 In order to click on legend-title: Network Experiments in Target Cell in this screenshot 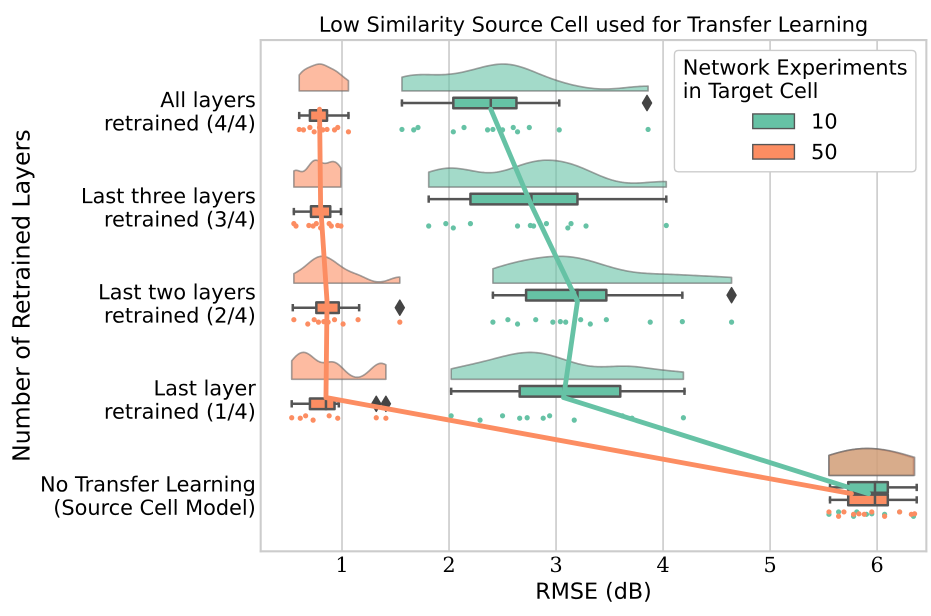, I will do `click(795, 80)`.